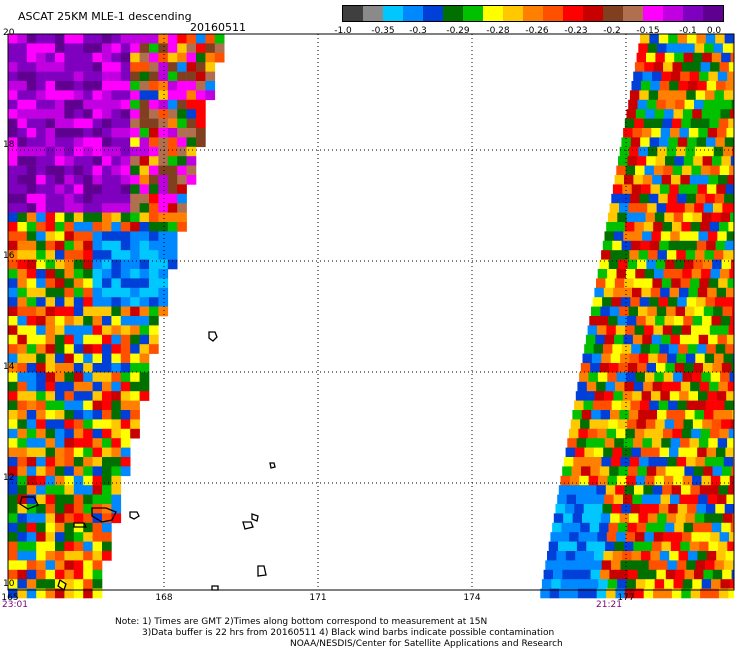 Image resolution: width=740 pixels, height=650 pixels. I want to click on lon-label-177: 177, so click(626, 598).